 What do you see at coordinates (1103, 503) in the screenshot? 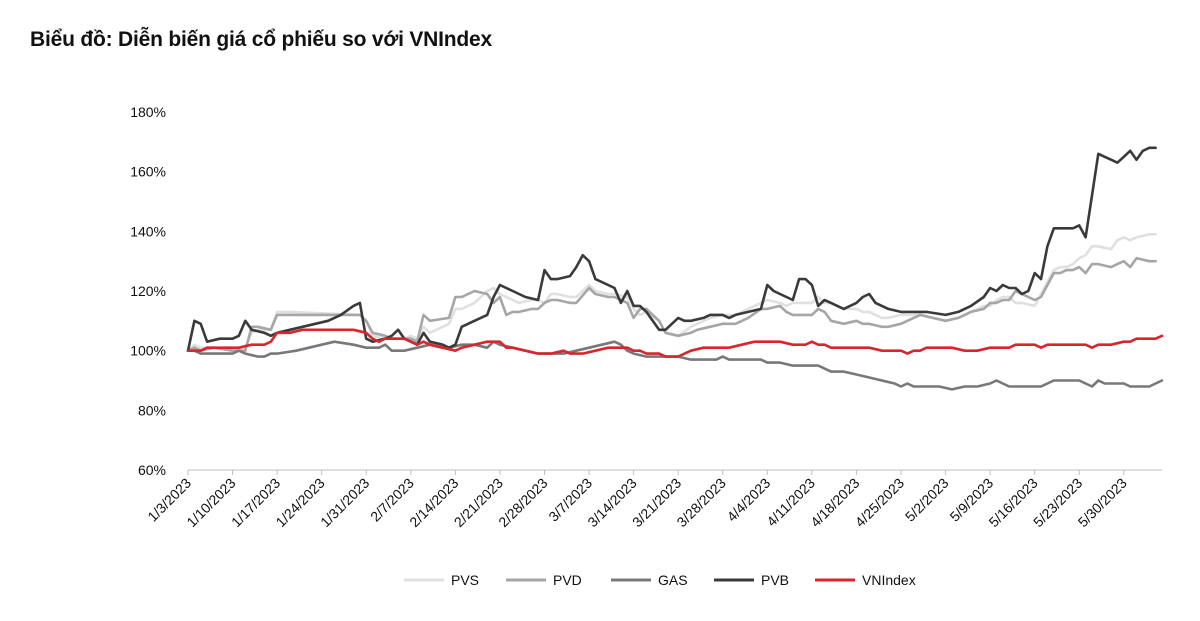
I see `x-tick-label: 5/30/2023` at bounding box center [1103, 503].